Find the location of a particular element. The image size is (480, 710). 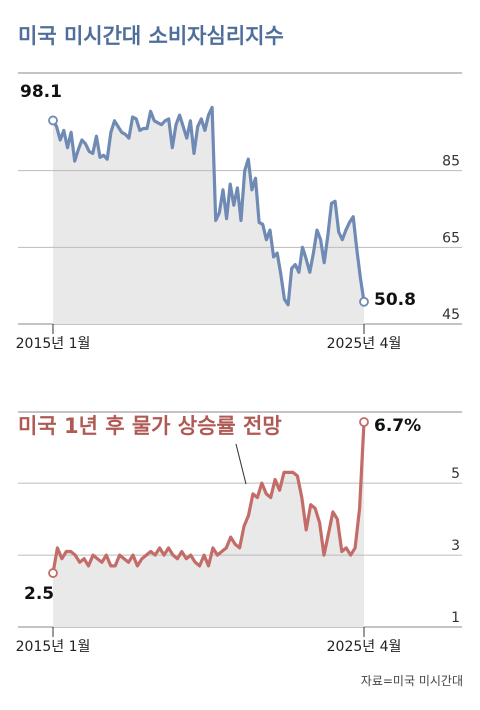

source-note: 자료=미국 미시간대 is located at coordinates (412, 681).